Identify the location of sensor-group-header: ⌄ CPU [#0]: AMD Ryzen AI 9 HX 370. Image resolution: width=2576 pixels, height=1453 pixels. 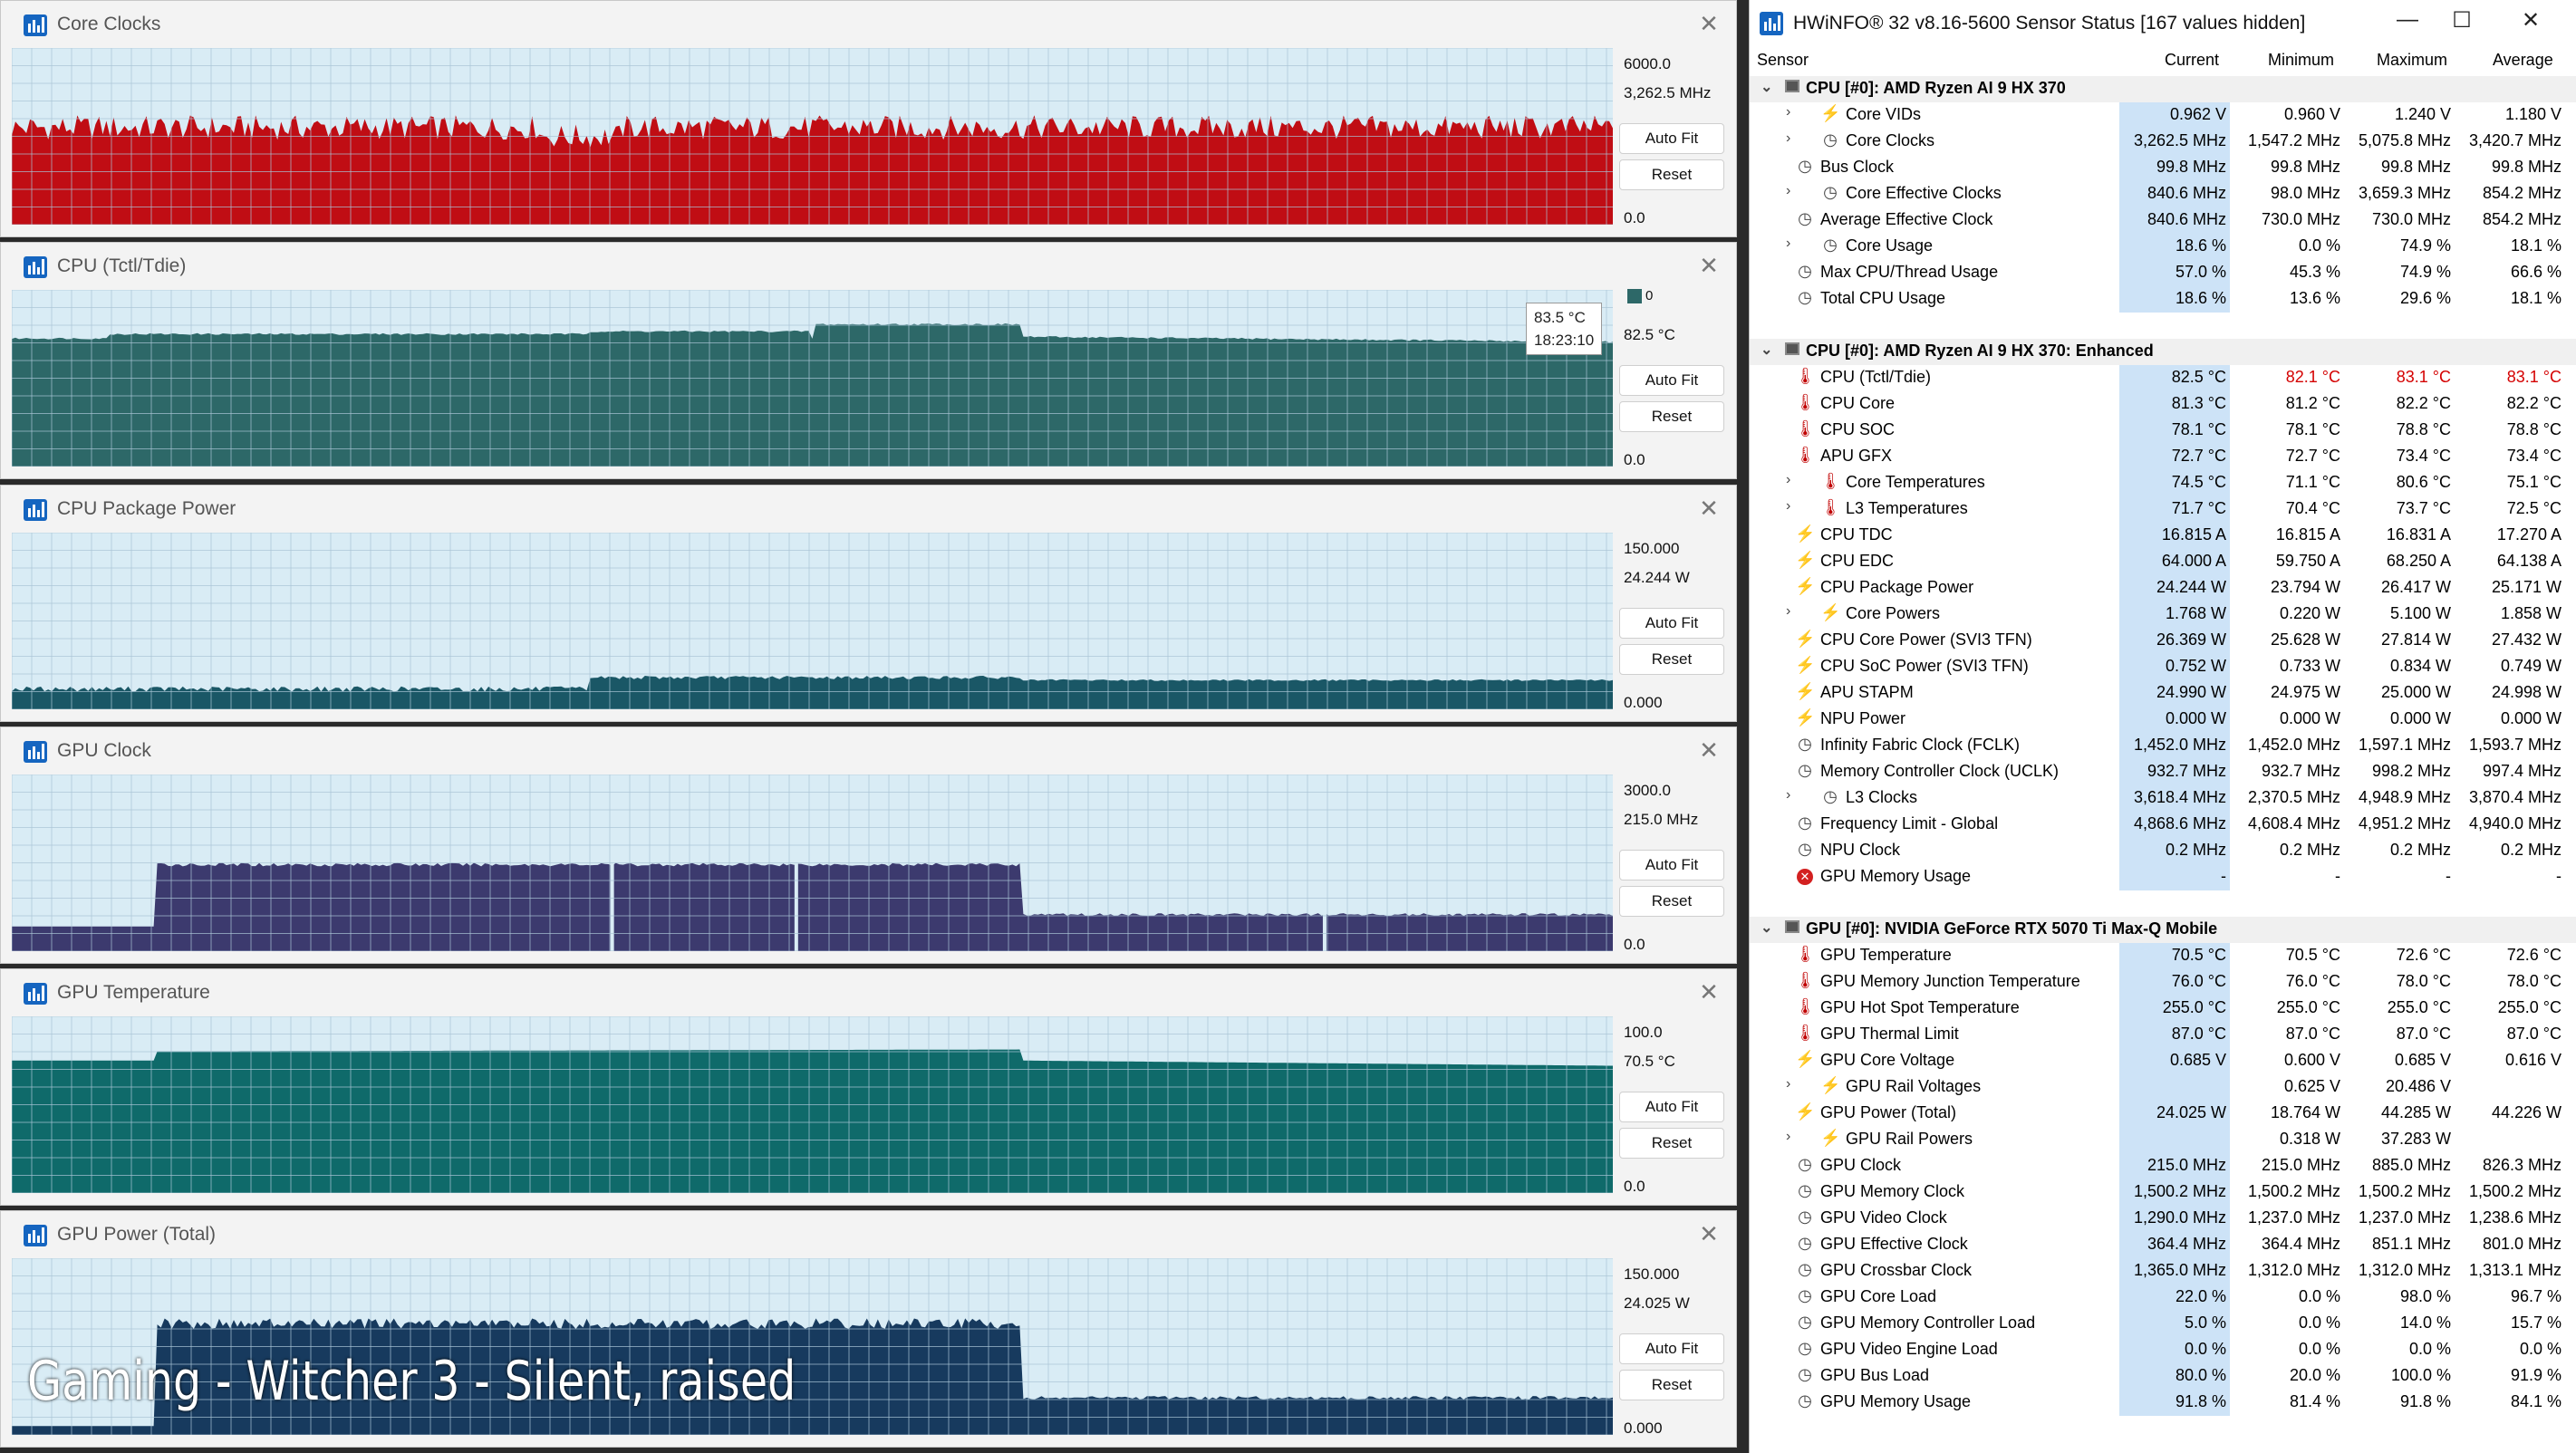
(2163, 89).